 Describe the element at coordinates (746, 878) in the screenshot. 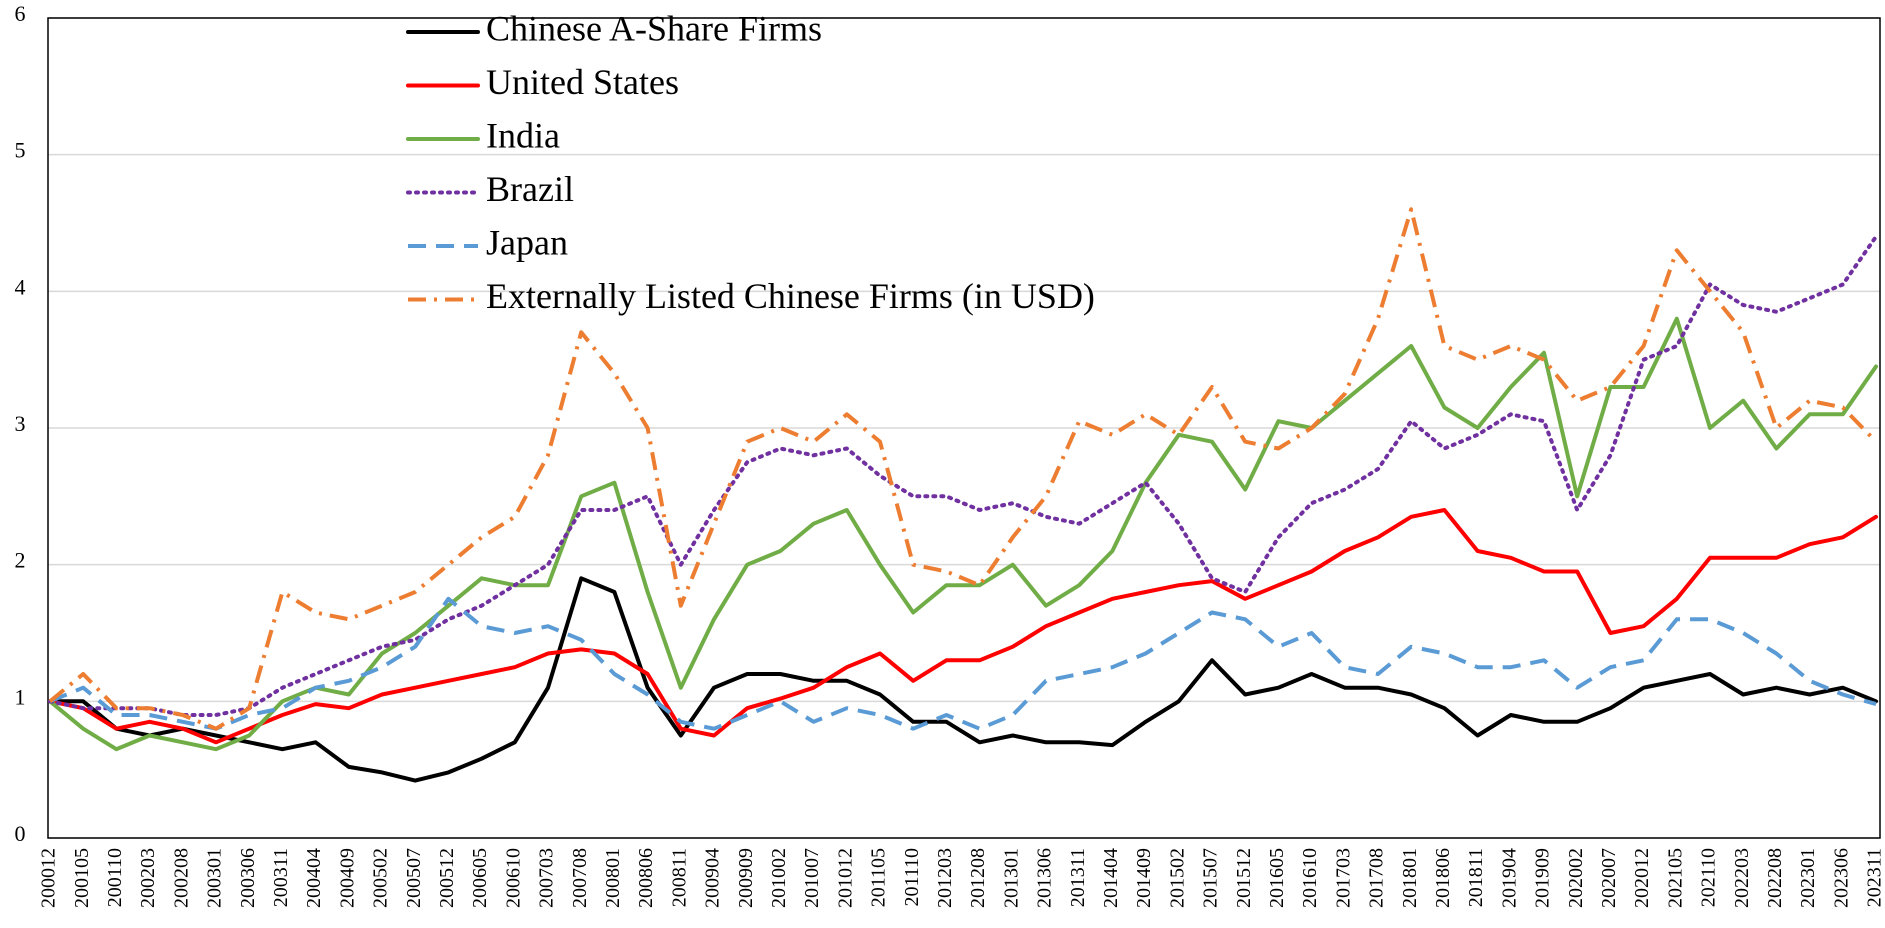

I see `x-tick-label: 200909` at that location.